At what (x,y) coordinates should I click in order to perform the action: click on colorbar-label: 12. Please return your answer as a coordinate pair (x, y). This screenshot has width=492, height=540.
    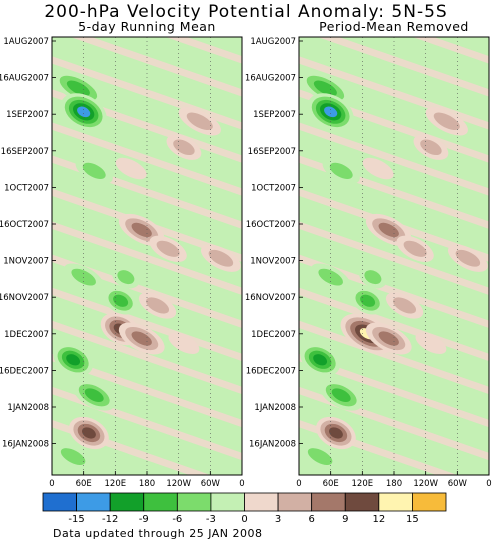
    Looking at the image, I should click on (378, 519).